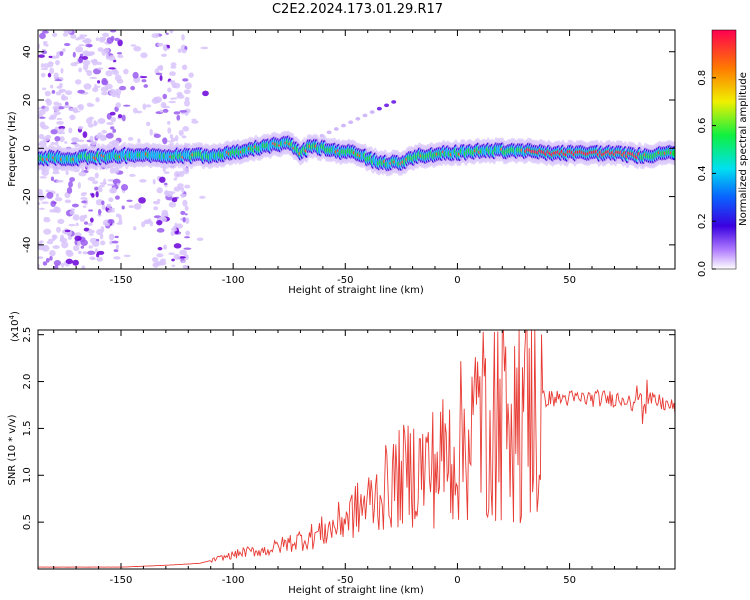 Image resolution: width=750 pixels, height=600 pixels. Describe the element at coordinates (27, 100) in the screenshot. I see `spectrogram-ytick-label: 20` at that location.